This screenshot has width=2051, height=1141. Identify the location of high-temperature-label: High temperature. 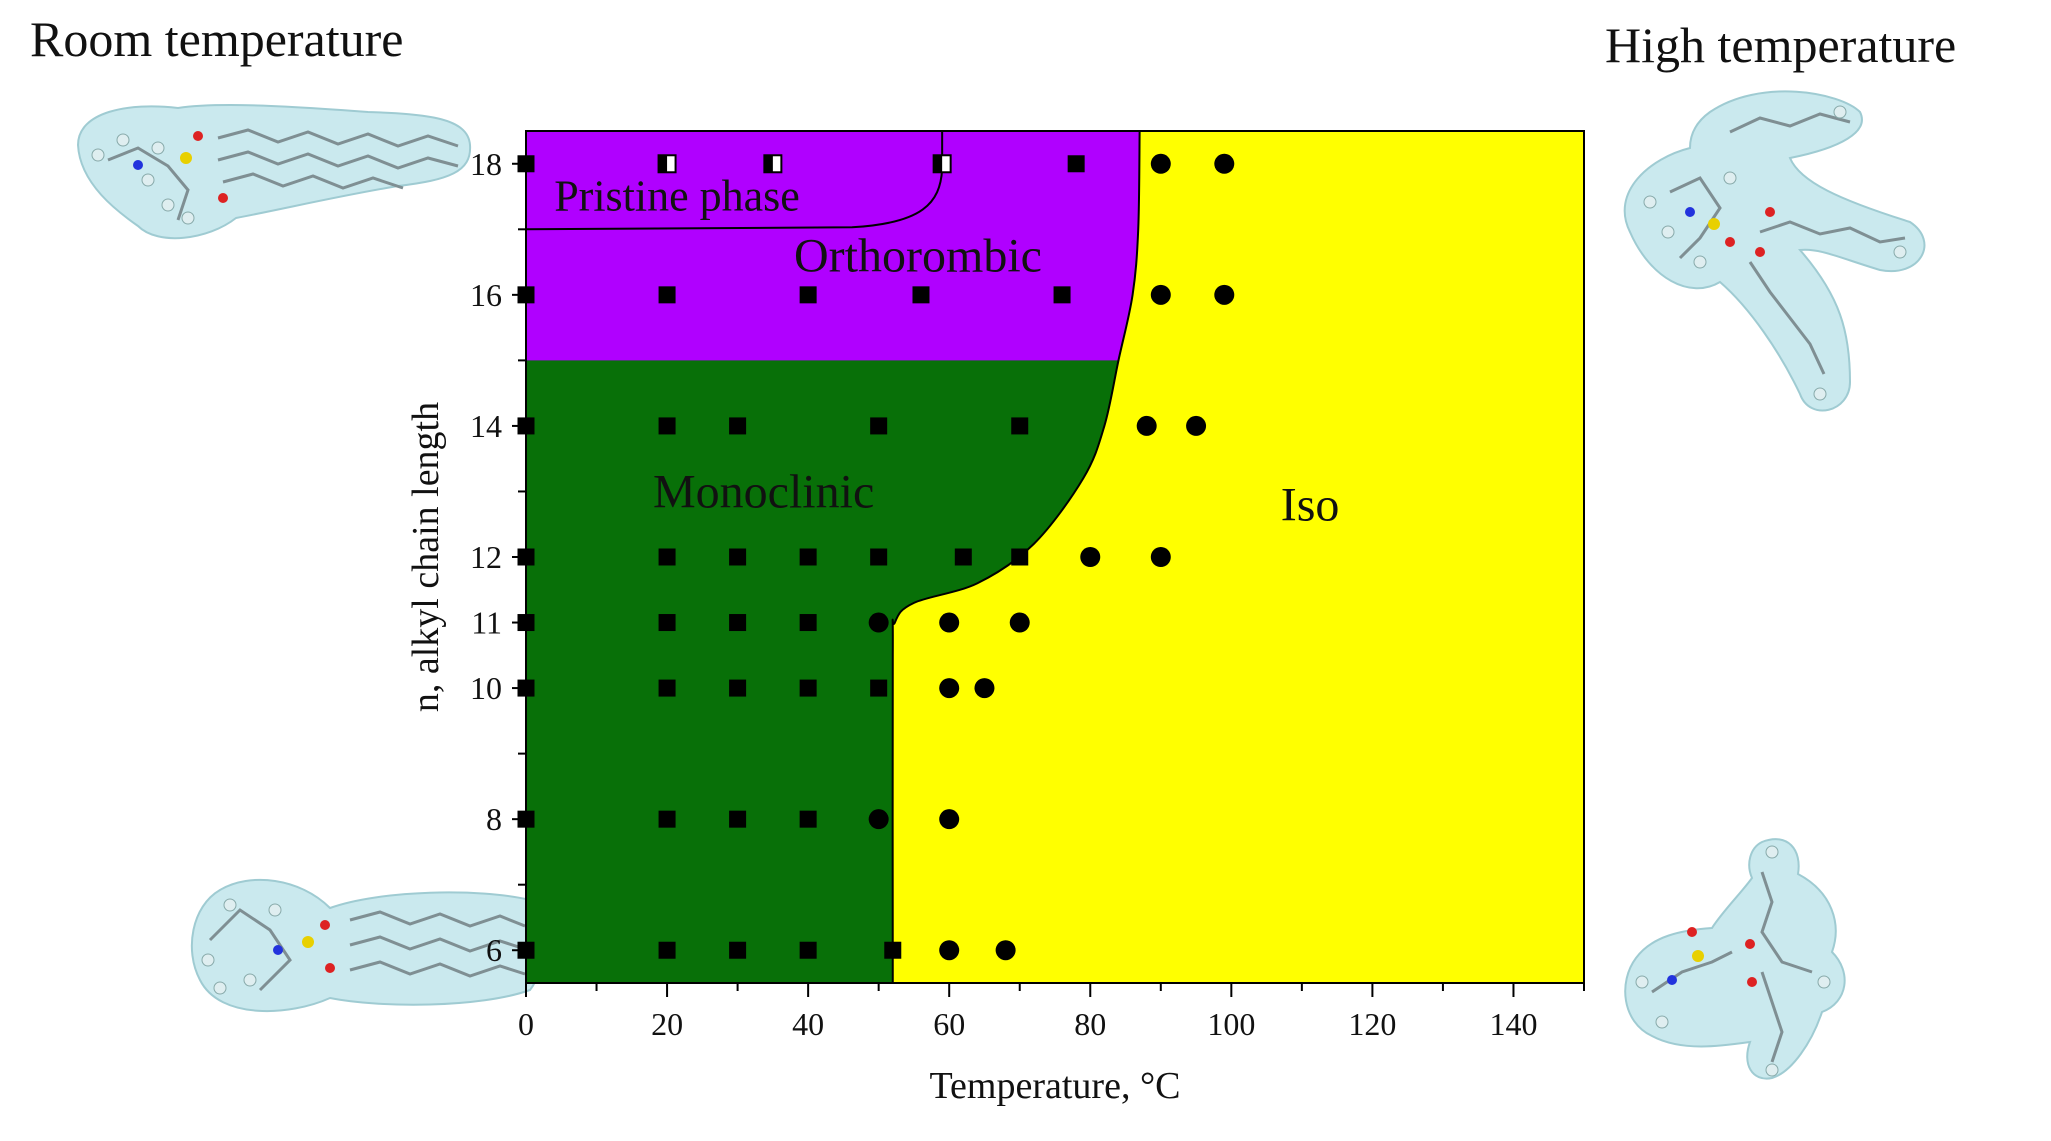
(1781, 45).